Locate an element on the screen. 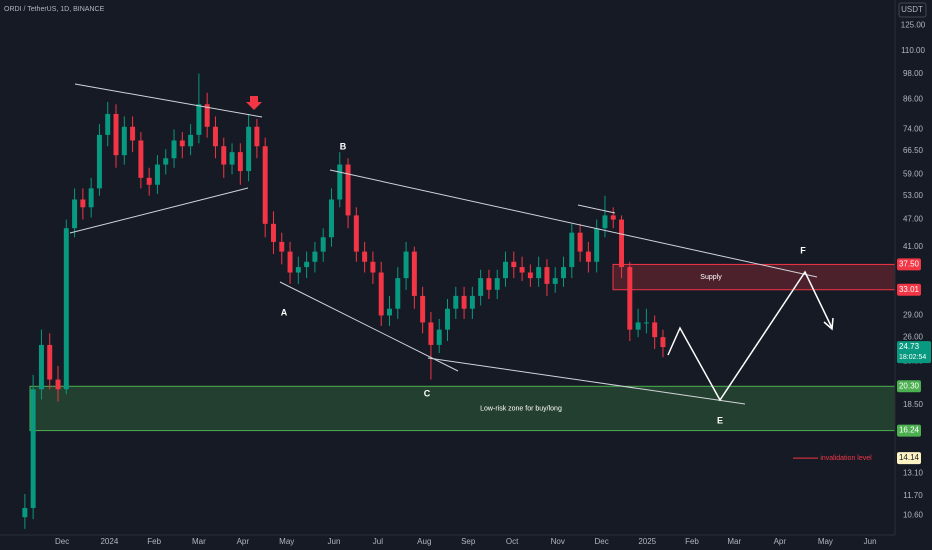 Image resolution: width=932 pixels, height=550 pixels. wave-label: F is located at coordinates (803, 250).